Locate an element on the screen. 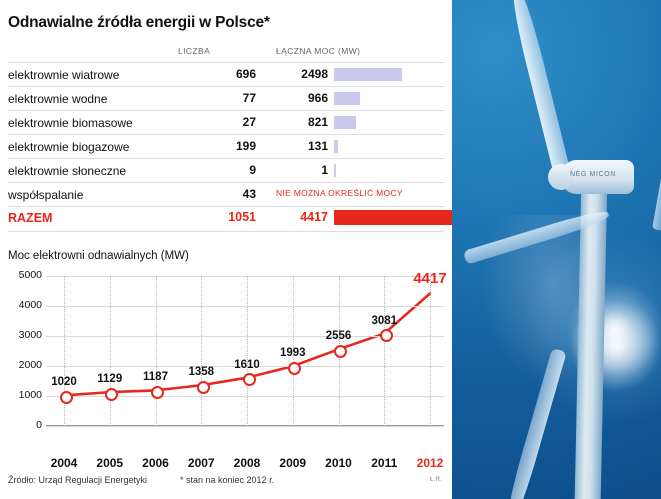  row-count: 1051 is located at coordinates (242, 217).